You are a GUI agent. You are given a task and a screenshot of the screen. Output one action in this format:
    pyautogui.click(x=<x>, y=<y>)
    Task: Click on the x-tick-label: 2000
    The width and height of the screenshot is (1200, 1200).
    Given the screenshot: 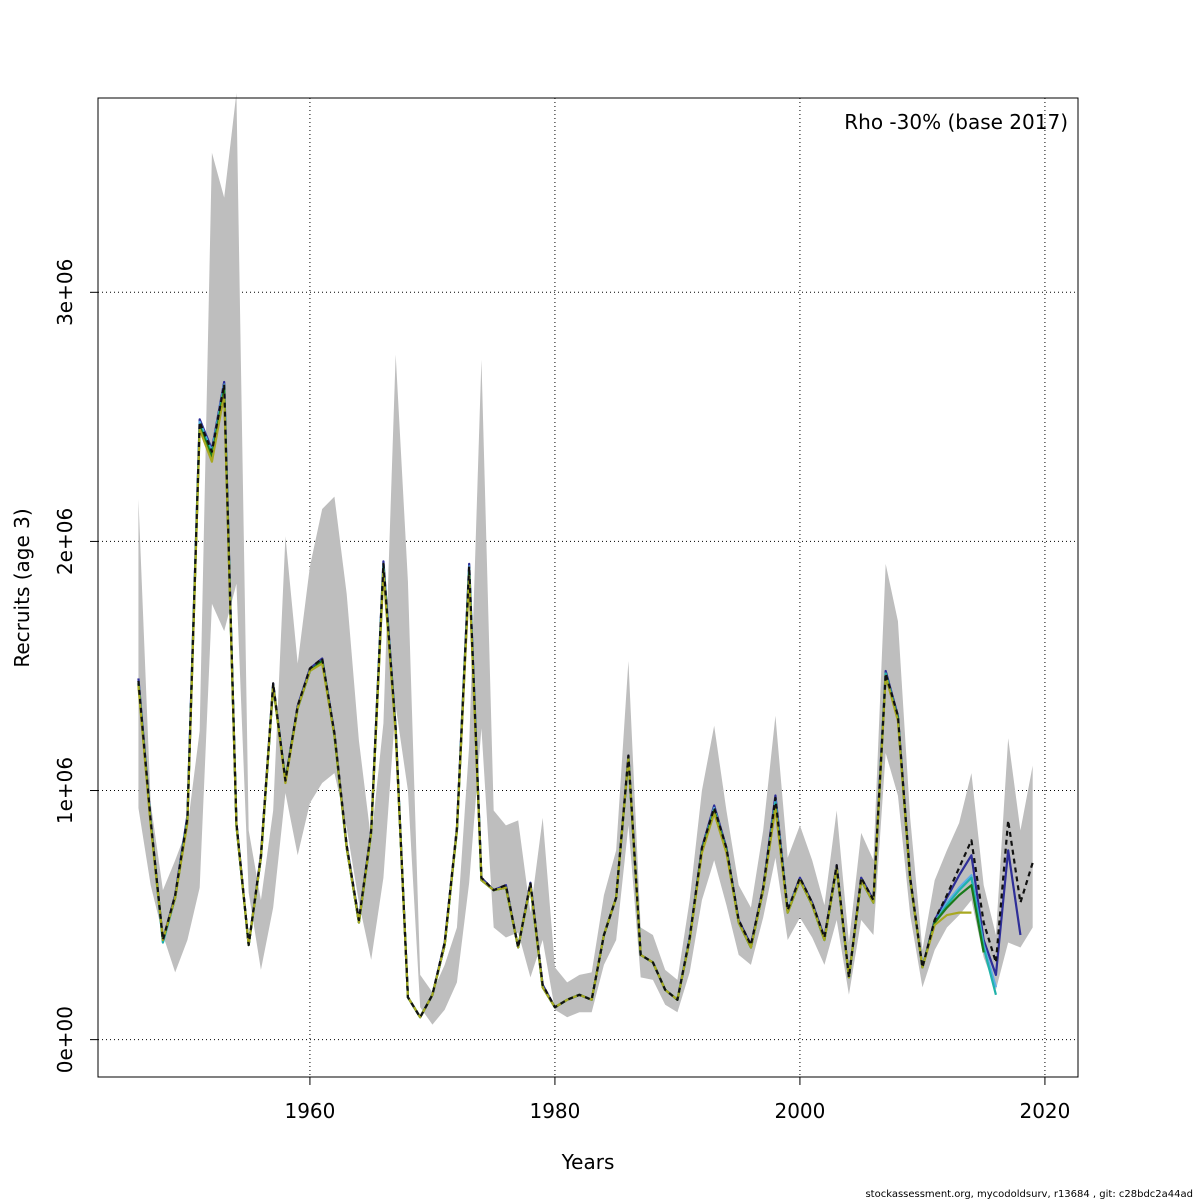 What is the action you would take?
    pyautogui.click(x=799, y=1111)
    